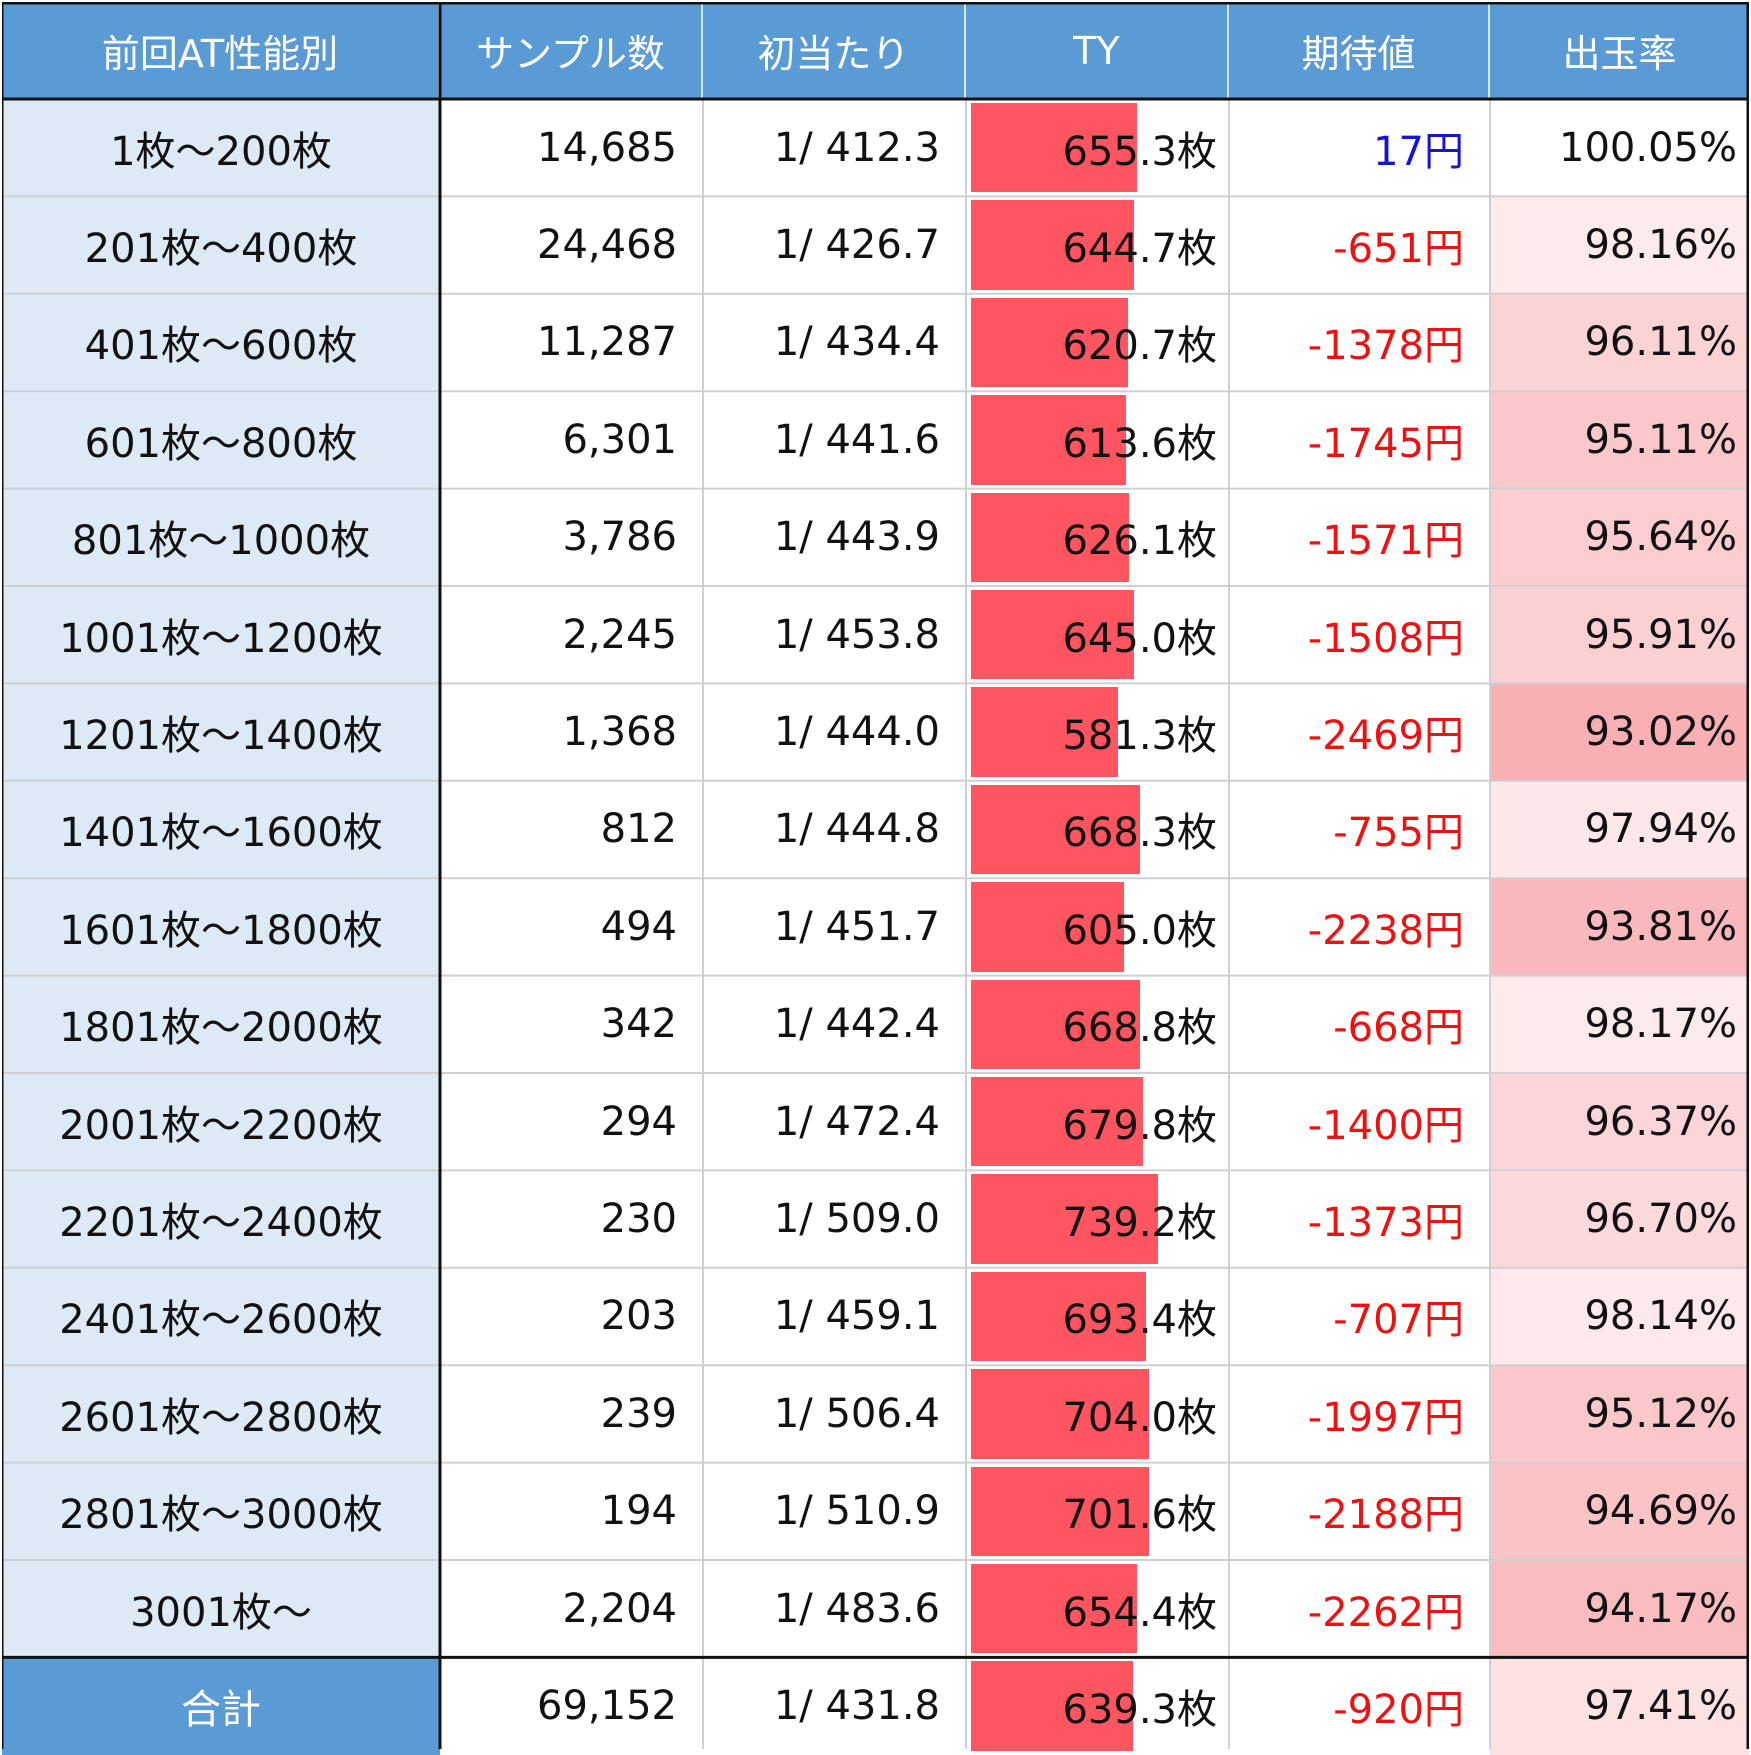 This screenshot has width=1751, height=1755. I want to click on first-hit-probability: 1/ 441.6, so click(856, 439).